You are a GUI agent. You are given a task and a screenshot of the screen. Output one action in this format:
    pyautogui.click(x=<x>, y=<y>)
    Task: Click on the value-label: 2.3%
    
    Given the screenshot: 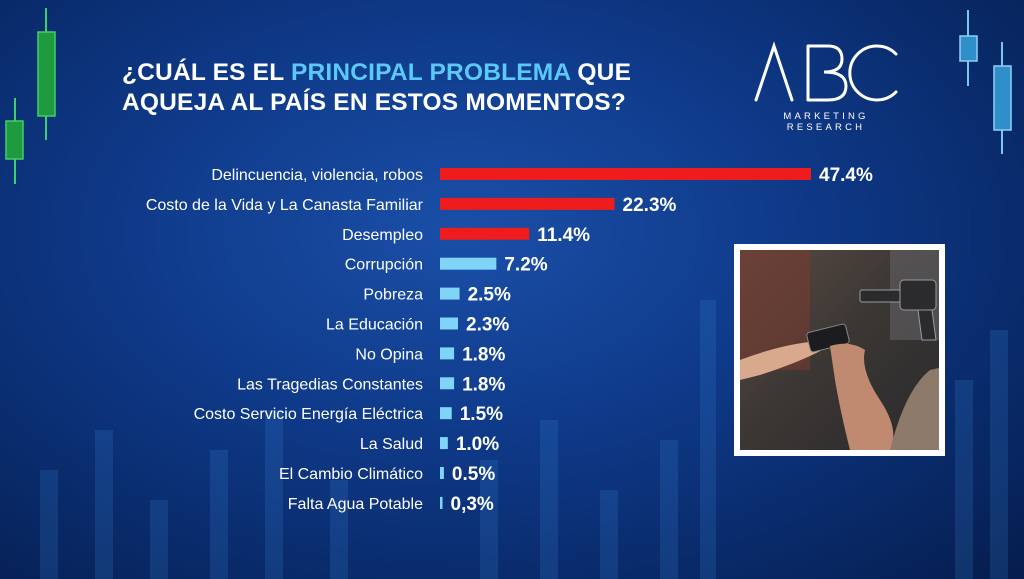 What is the action you would take?
    pyautogui.click(x=487, y=325)
    